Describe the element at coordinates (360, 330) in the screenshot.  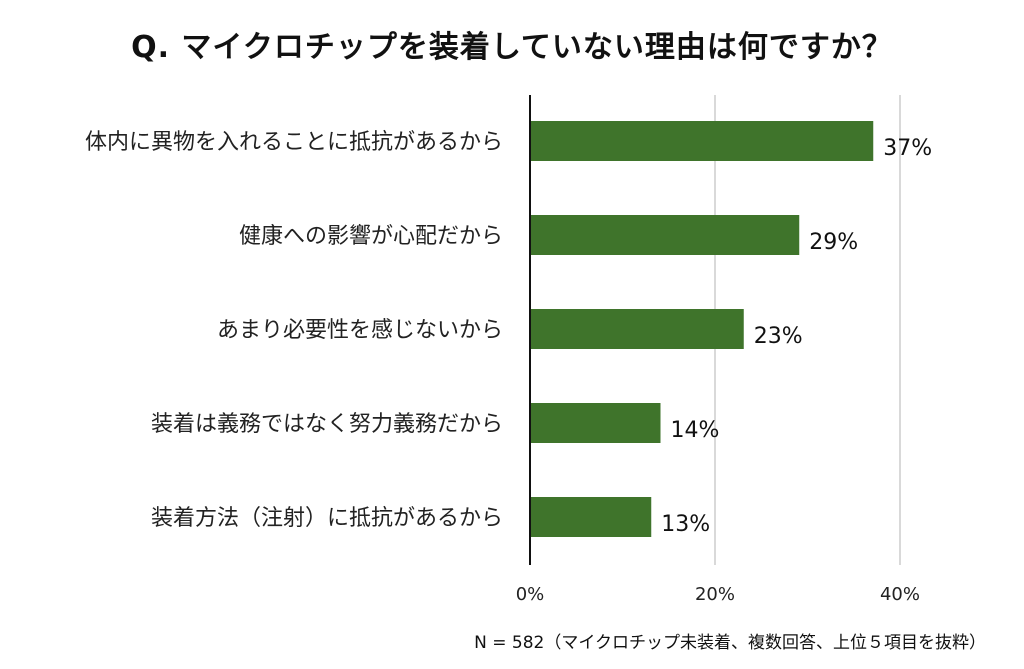
I see `category-label: あまり必要性を感じないから` at that location.